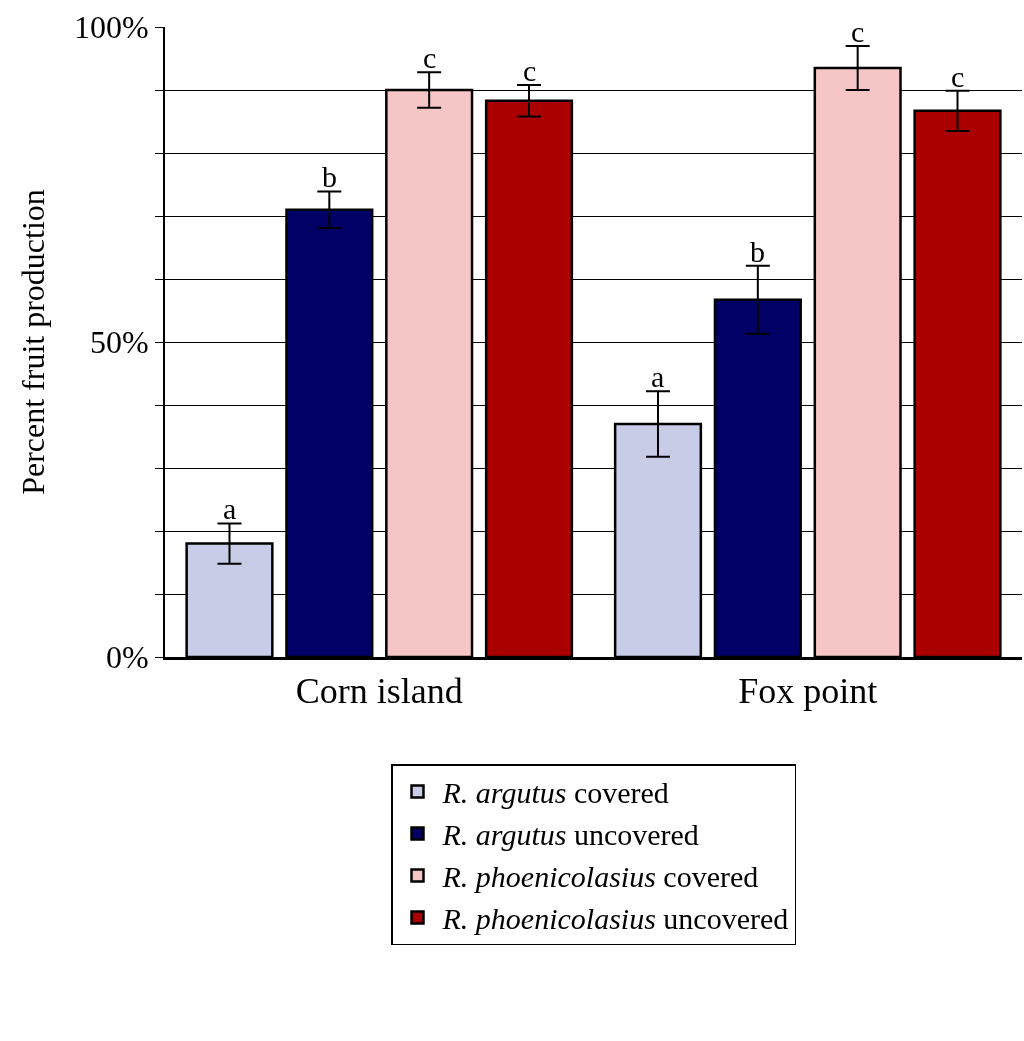  Describe the element at coordinates (600, 877) in the screenshot. I see `legend-label: R. phoenicolasius covered` at that location.